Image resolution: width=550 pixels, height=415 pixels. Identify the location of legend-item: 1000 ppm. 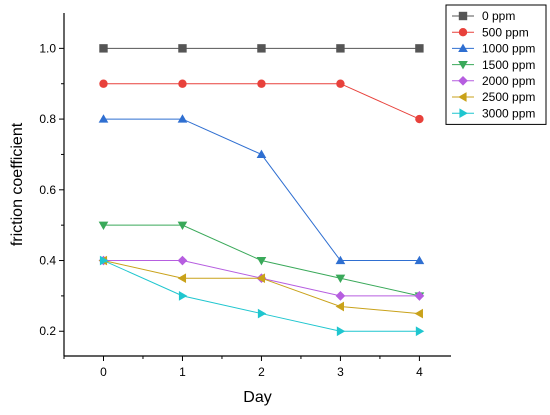
(493, 49).